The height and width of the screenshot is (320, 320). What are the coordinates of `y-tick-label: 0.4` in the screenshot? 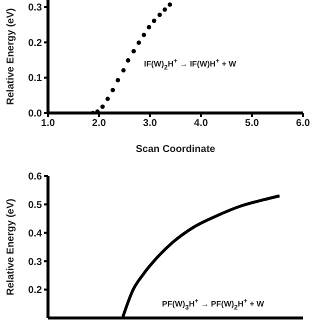 It's located at (35, 234).